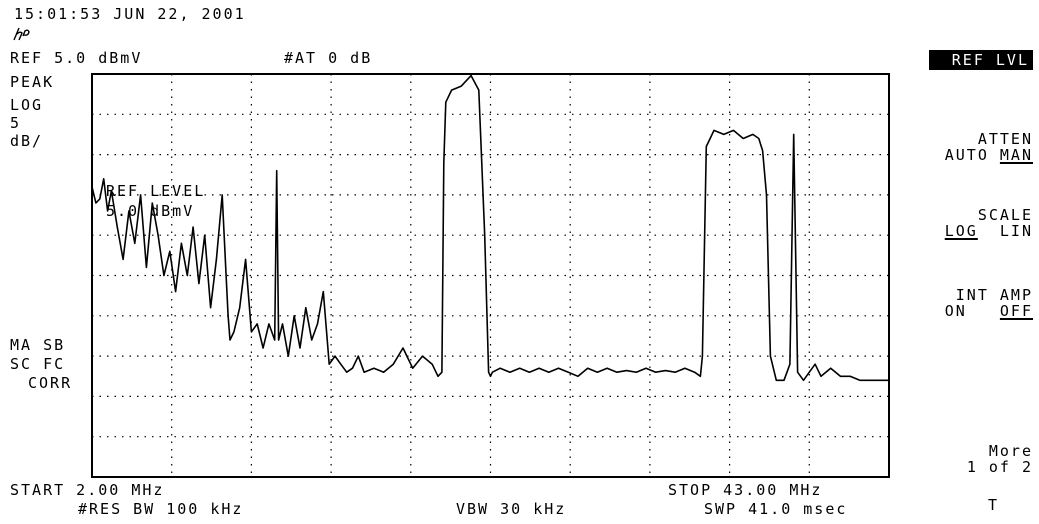  Describe the element at coordinates (745, 490) in the screenshot. I see `stop-frequency: STOP 43.00 MHz` at that location.